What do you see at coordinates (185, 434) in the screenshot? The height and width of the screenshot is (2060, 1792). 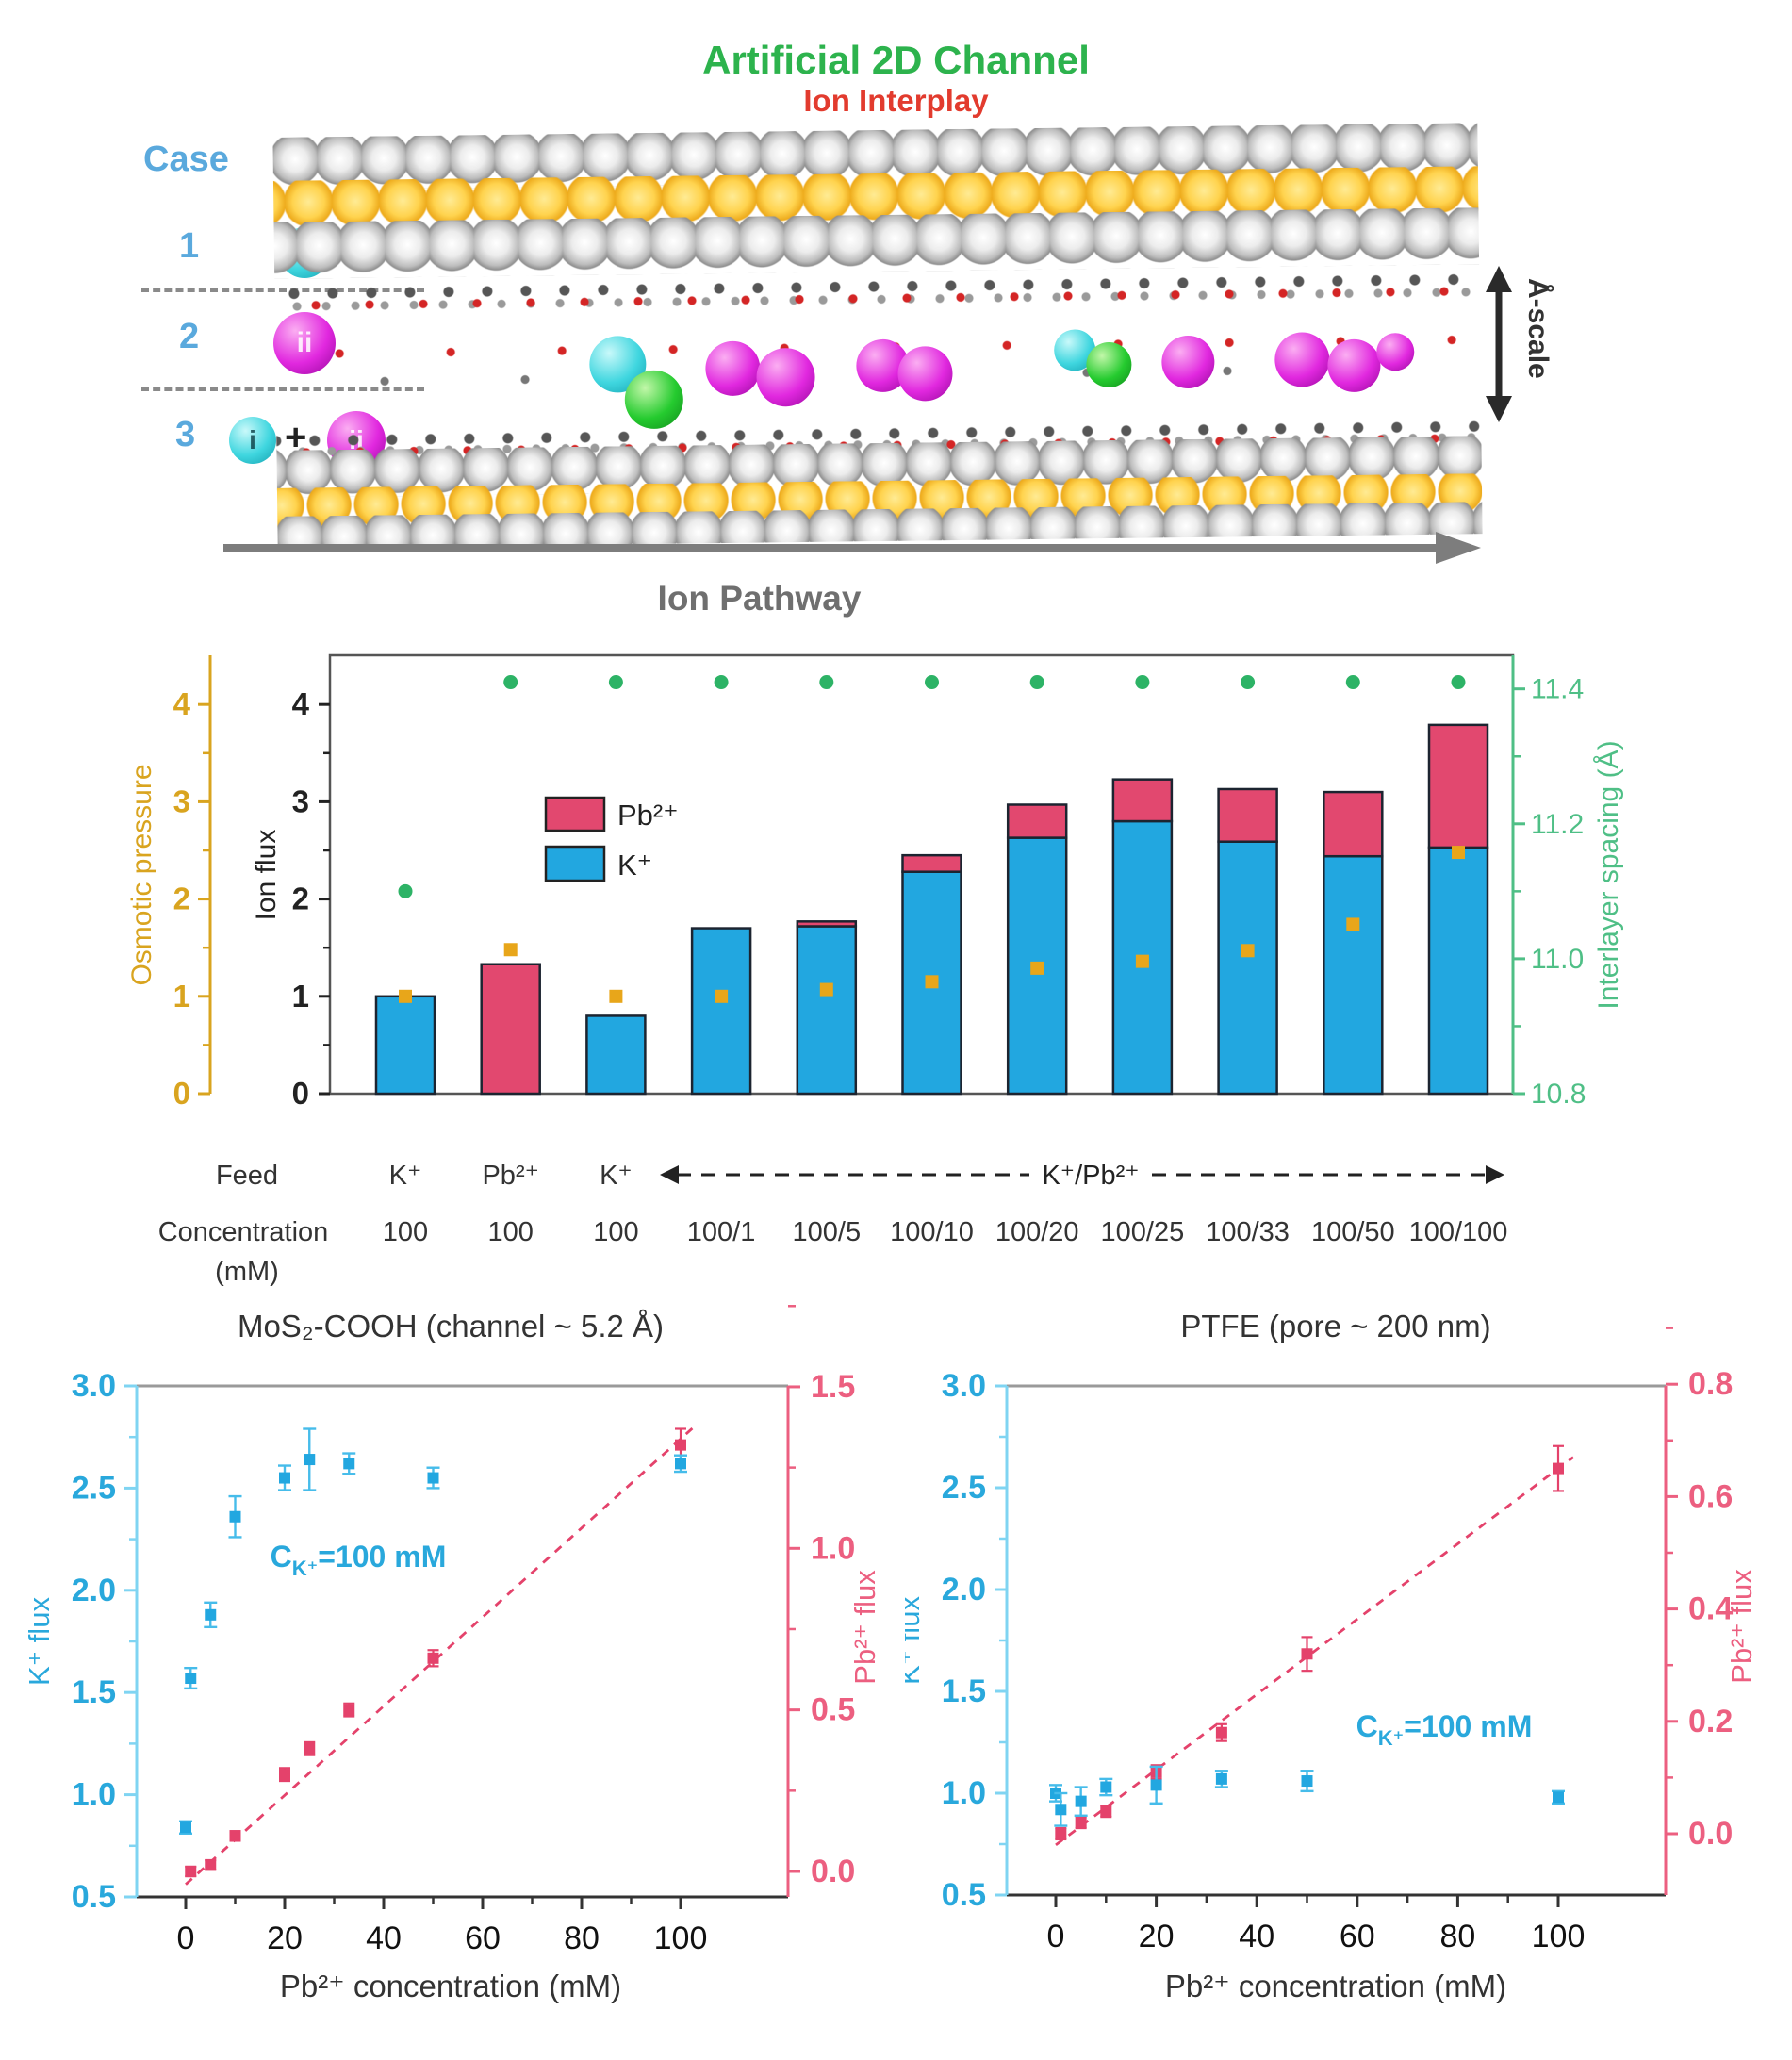 I see `case-3-number: 3` at bounding box center [185, 434].